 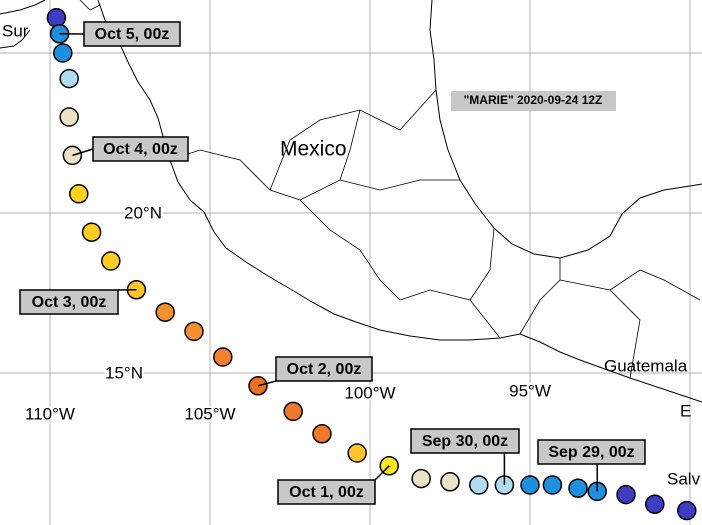 What do you see at coordinates (685, 410) in the screenshot?
I see `place-label: E` at bounding box center [685, 410].